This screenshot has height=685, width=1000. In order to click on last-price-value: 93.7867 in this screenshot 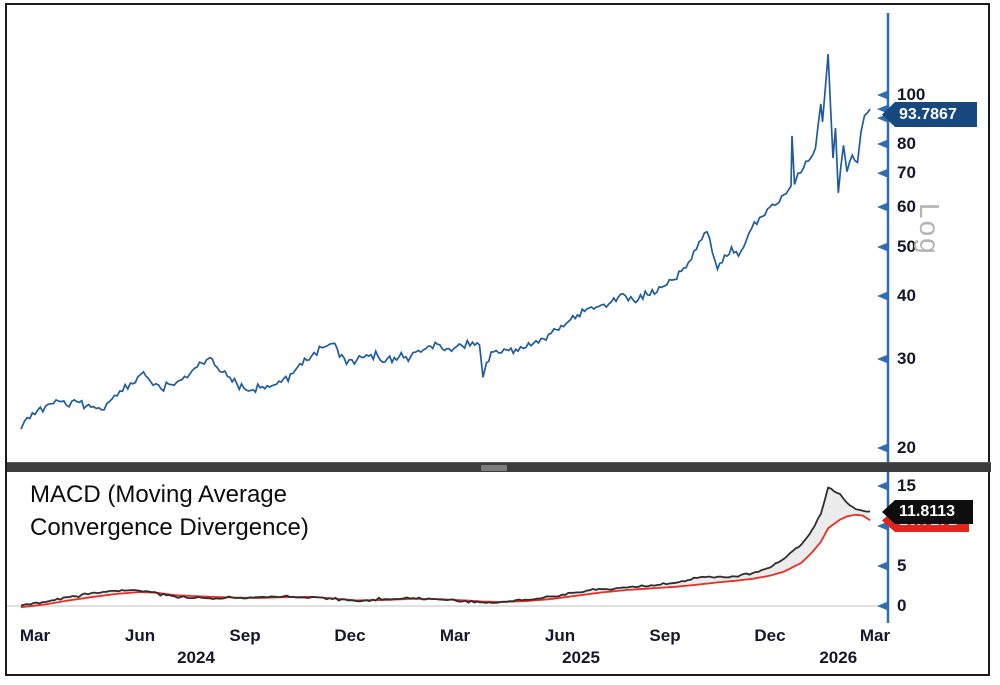, I will do `click(928, 114)`.